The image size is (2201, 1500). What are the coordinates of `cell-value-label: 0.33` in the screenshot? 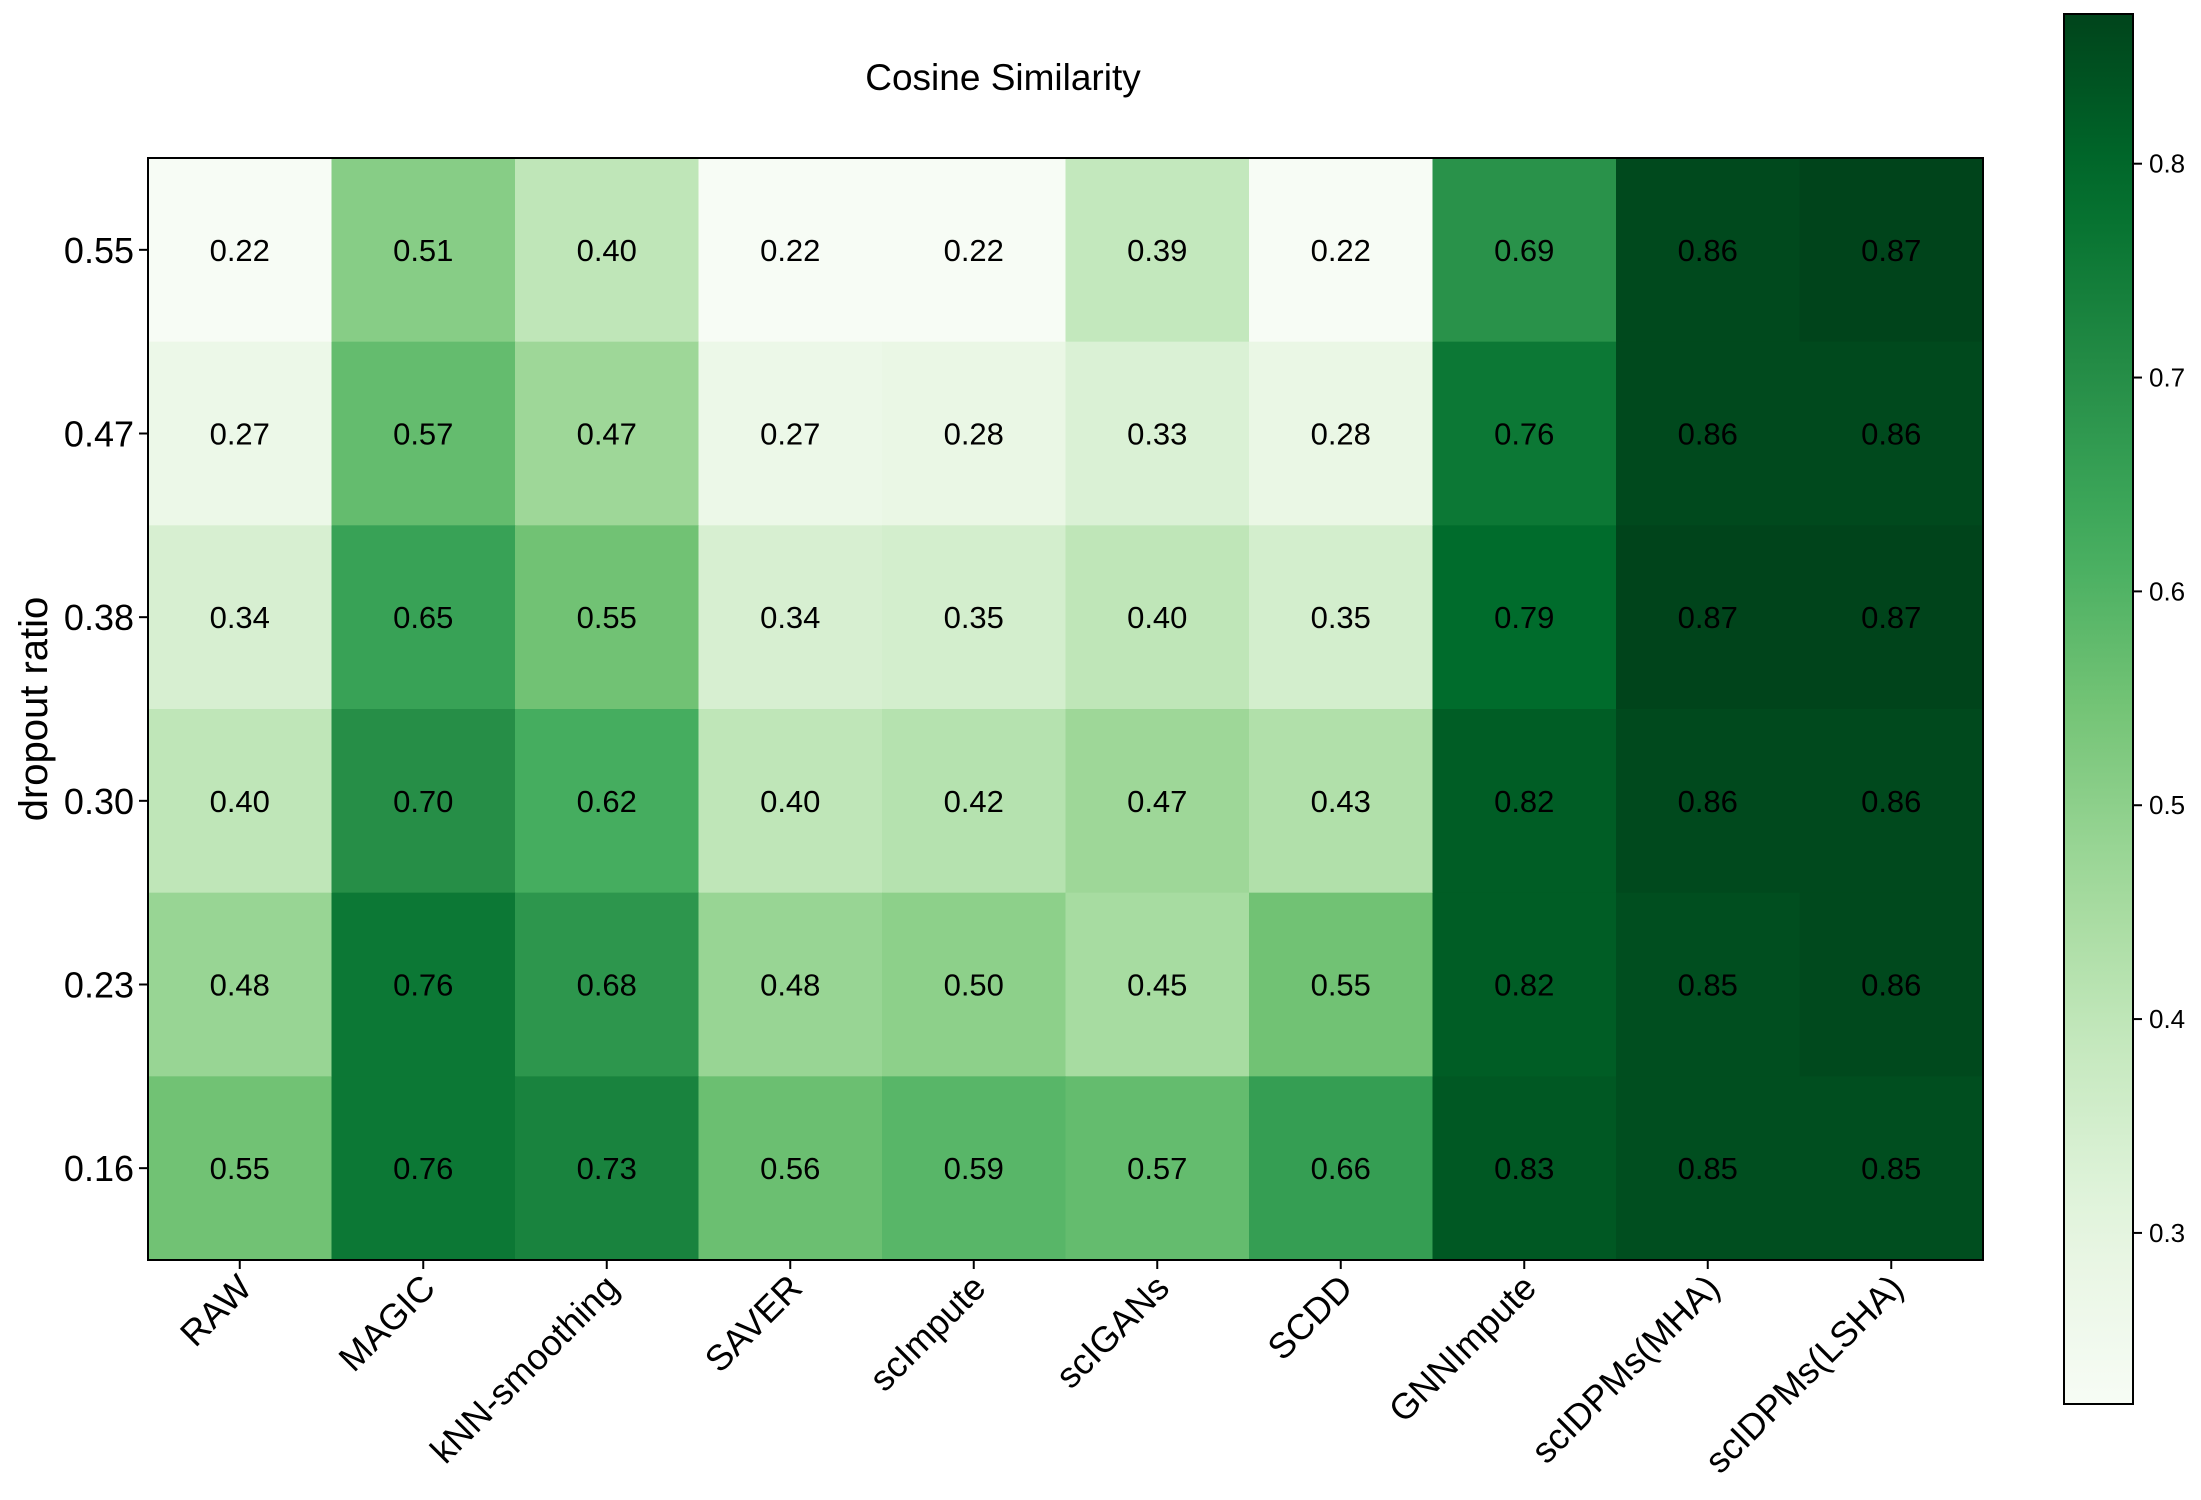 It's located at (1157, 434).